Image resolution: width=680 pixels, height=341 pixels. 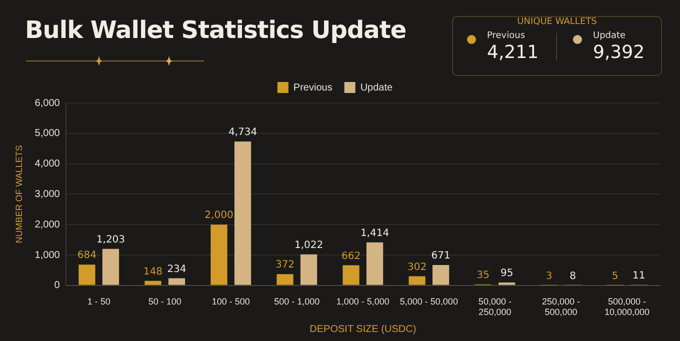 What do you see at coordinates (153, 272) in the screenshot?
I see `data-label: 148` at bounding box center [153, 272].